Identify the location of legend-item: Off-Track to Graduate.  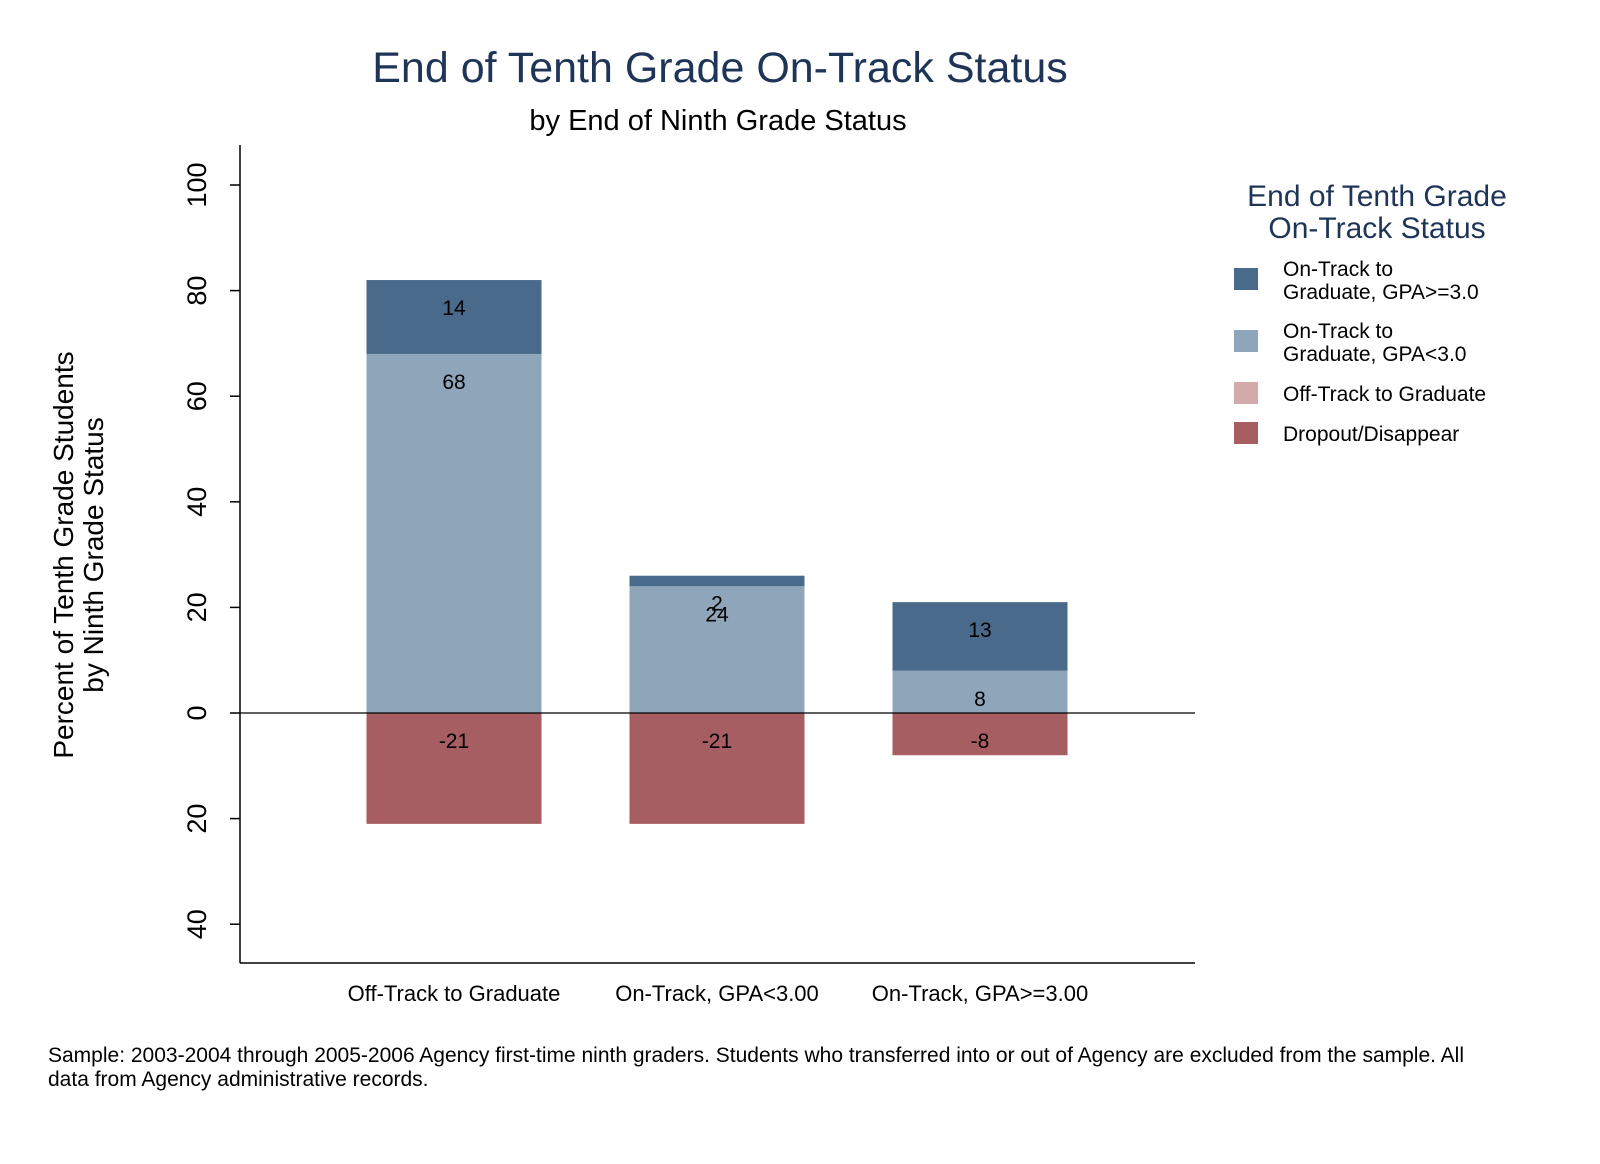
(1360, 394).